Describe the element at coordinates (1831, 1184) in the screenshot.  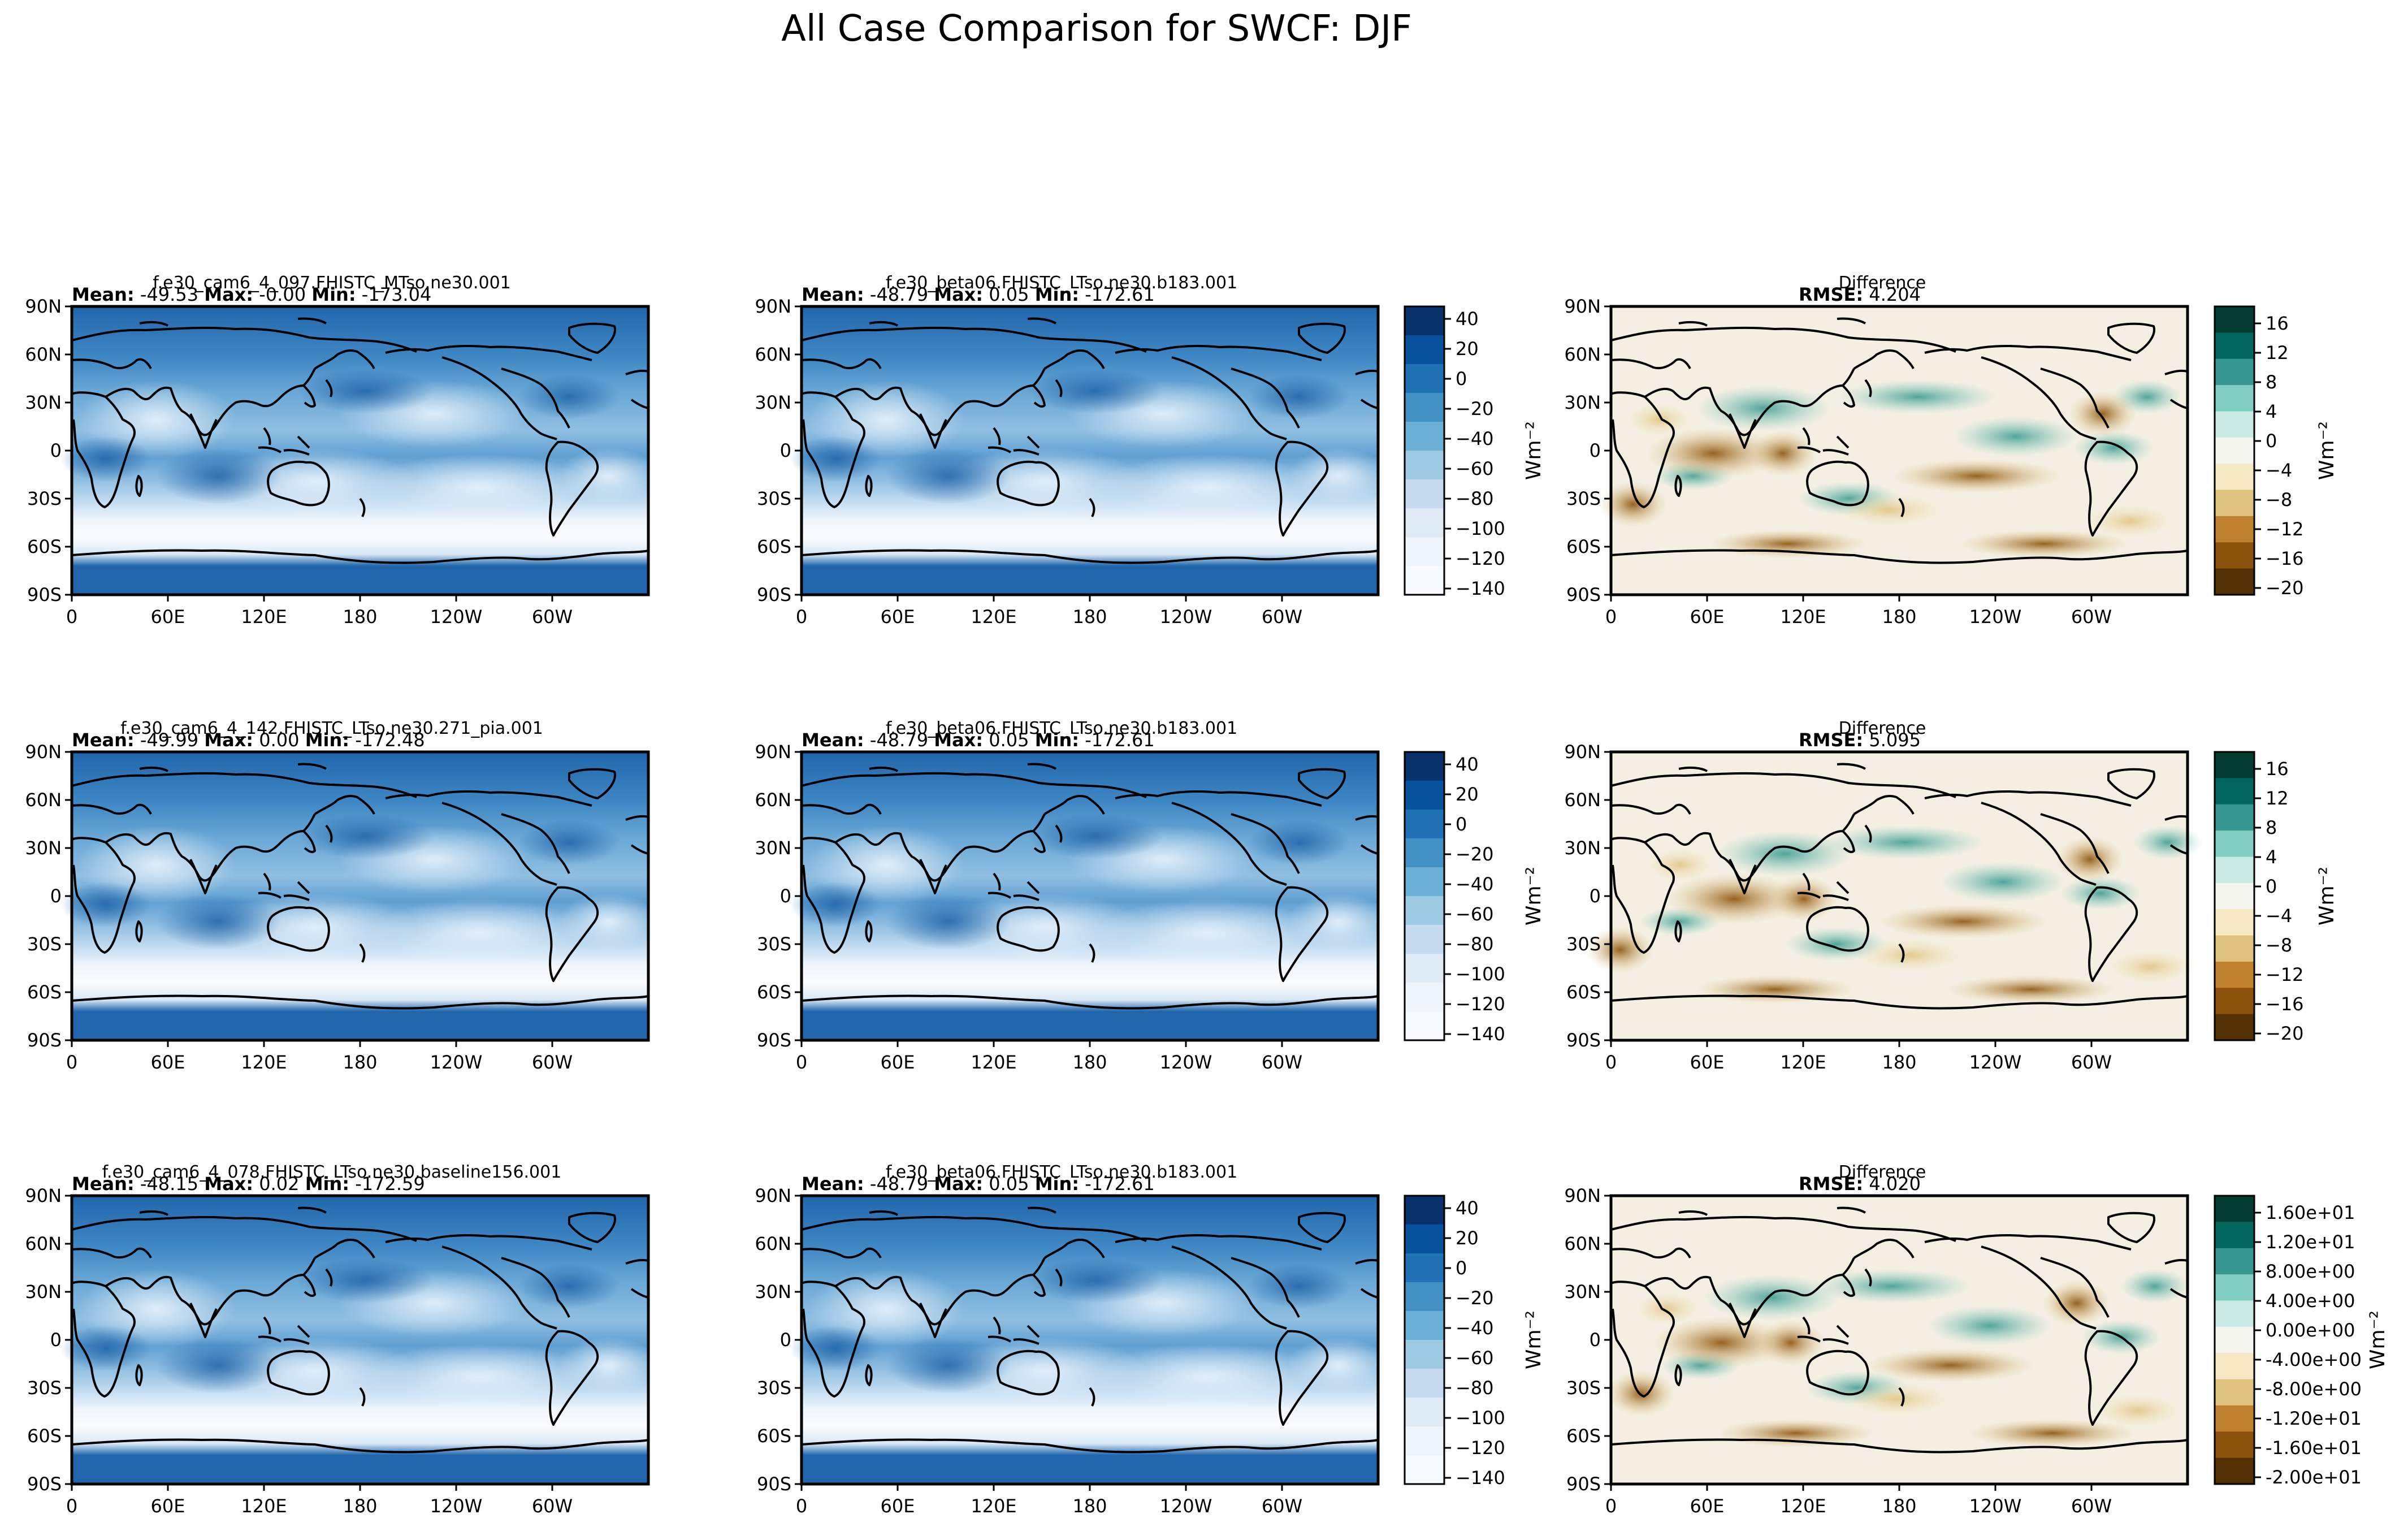
I see `rmse-label: RMSE:` at that location.